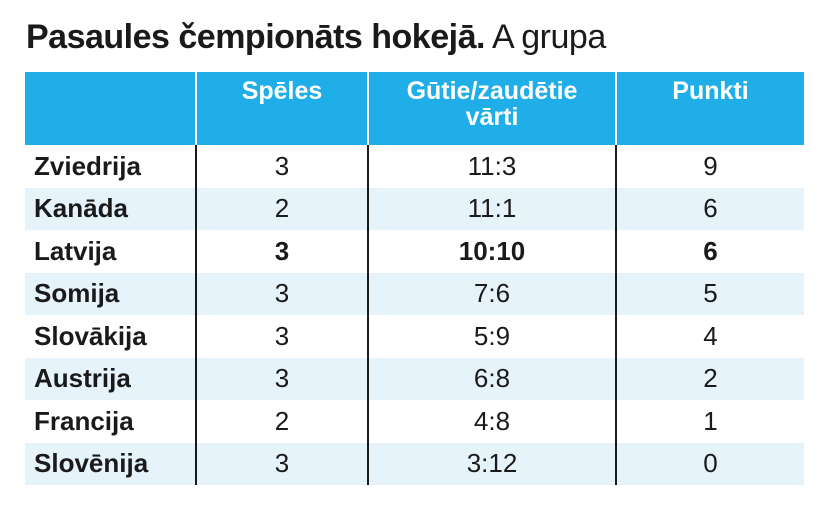 This screenshot has height=510, width=820. Describe the element at coordinates (709, 166) in the screenshot. I see `cell-points: 9` at that location.